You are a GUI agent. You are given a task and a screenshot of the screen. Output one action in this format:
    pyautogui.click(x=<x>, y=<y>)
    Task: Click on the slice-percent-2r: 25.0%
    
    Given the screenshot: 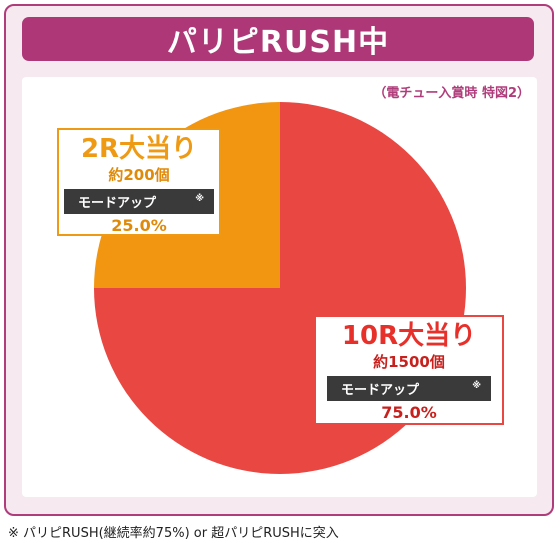 What is the action you would take?
    pyautogui.click(x=139, y=225)
    